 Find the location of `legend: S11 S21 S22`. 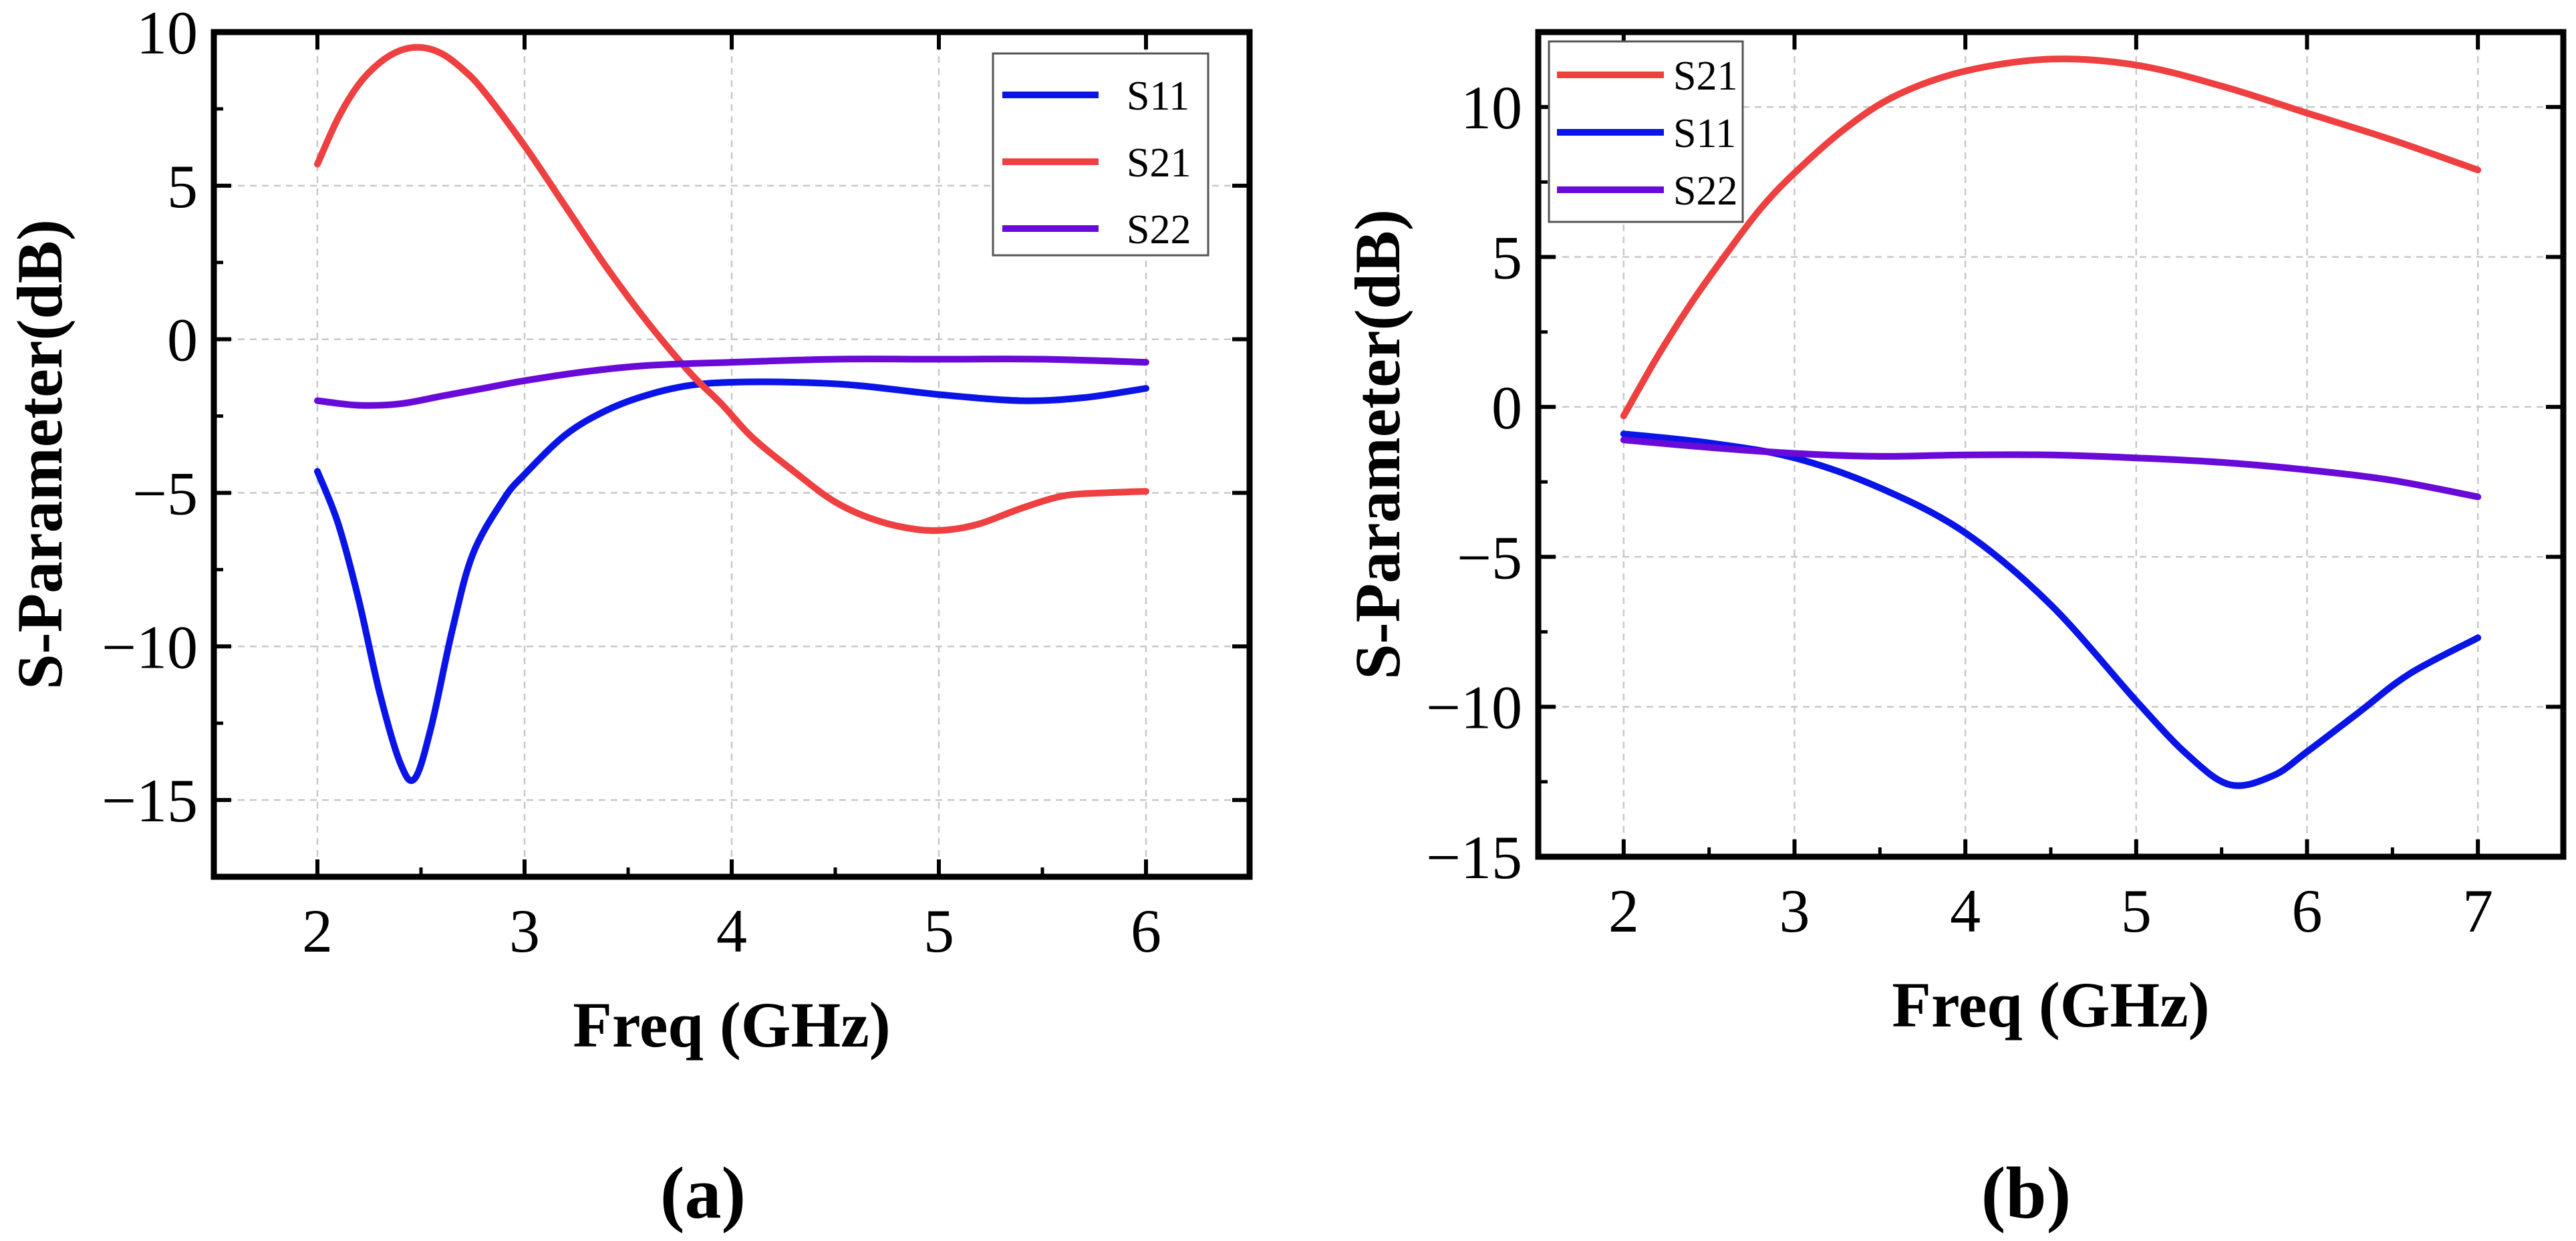

legend: S11 S21 S22 is located at coordinates (1100, 154).